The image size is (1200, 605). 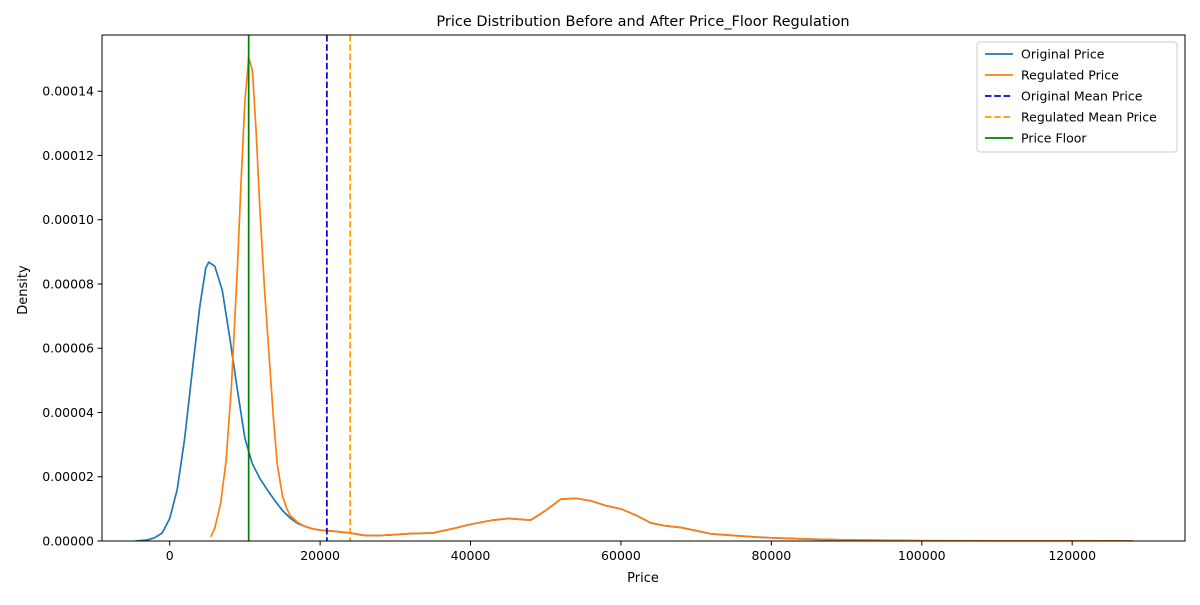 What do you see at coordinates (68, 91) in the screenshot?
I see `y-tick-label: 0.00014` at bounding box center [68, 91].